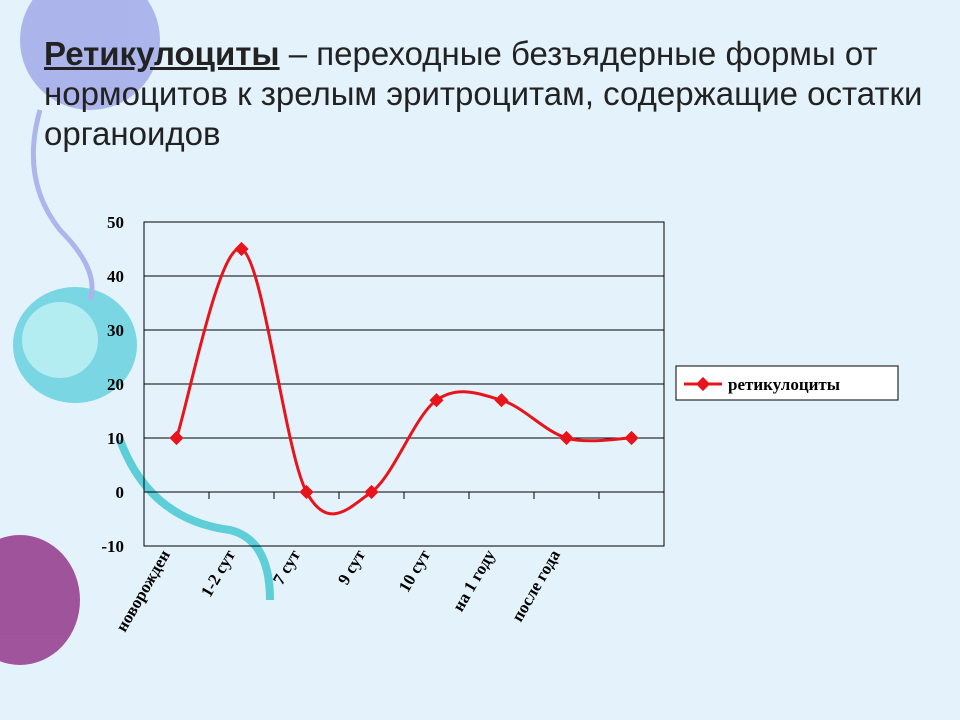  What do you see at coordinates (112, 546) in the screenshot?
I see `y-tick-label: -10` at bounding box center [112, 546].